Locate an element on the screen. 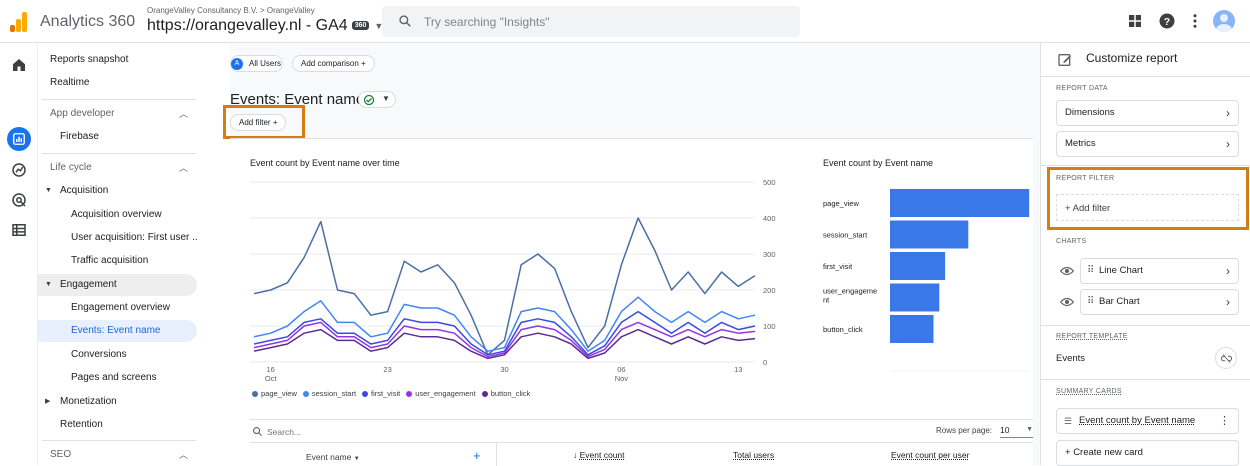 The height and width of the screenshot is (466, 1250). nav-item-acquisition: ▼ Acquisition is located at coordinates (118, 191).